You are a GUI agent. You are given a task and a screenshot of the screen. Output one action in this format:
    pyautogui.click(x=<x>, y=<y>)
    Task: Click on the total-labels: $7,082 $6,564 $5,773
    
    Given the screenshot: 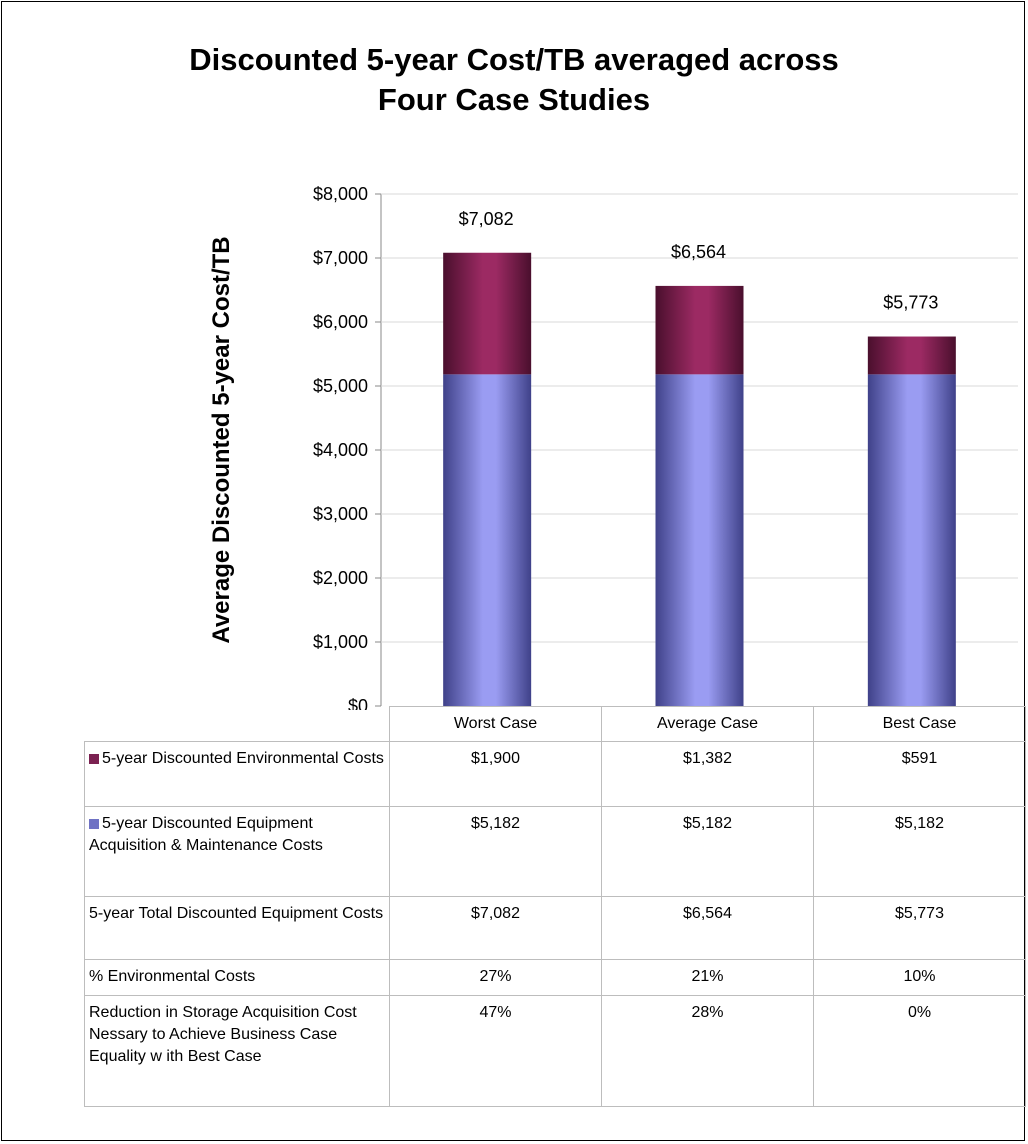 What is the action you would take?
    pyautogui.click(x=699, y=261)
    